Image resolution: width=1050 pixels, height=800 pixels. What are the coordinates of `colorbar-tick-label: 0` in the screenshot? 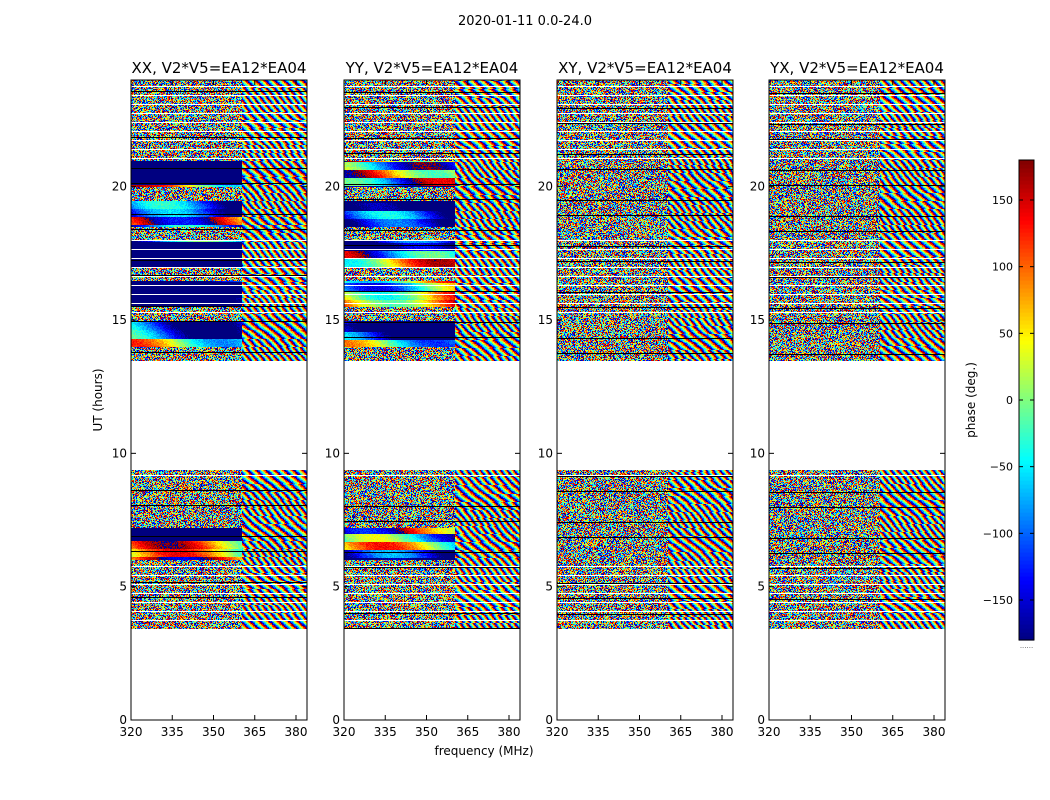 It's located at (1009, 400).